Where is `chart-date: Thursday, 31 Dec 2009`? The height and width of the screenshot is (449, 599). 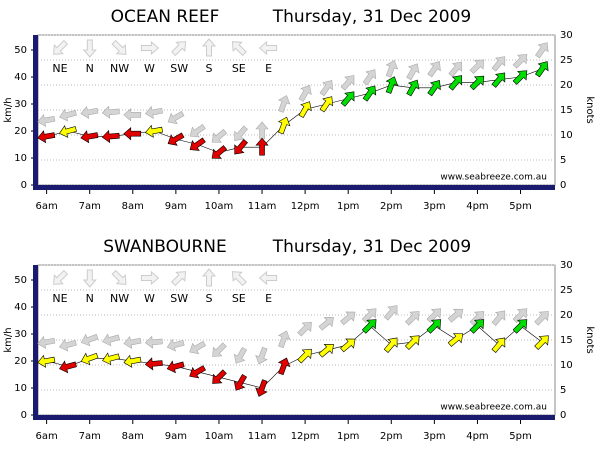 chart-date: Thursday, 31 Dec 2009 is located at coordinates (371, 247).